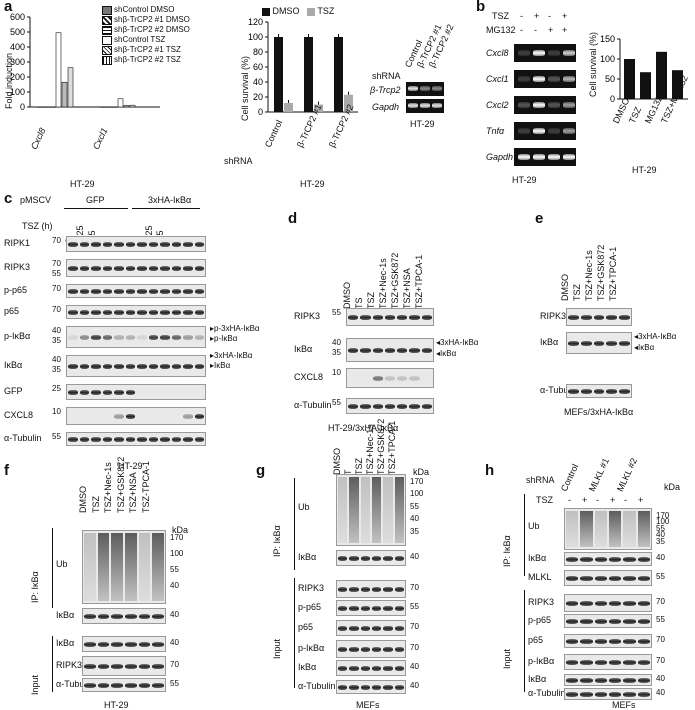 Image resolution: width=695 pixels, height=710 pixels. Describe the element at coordinates (95, 200) in the screenshot. I see `c-gfp: GFP` at that location.